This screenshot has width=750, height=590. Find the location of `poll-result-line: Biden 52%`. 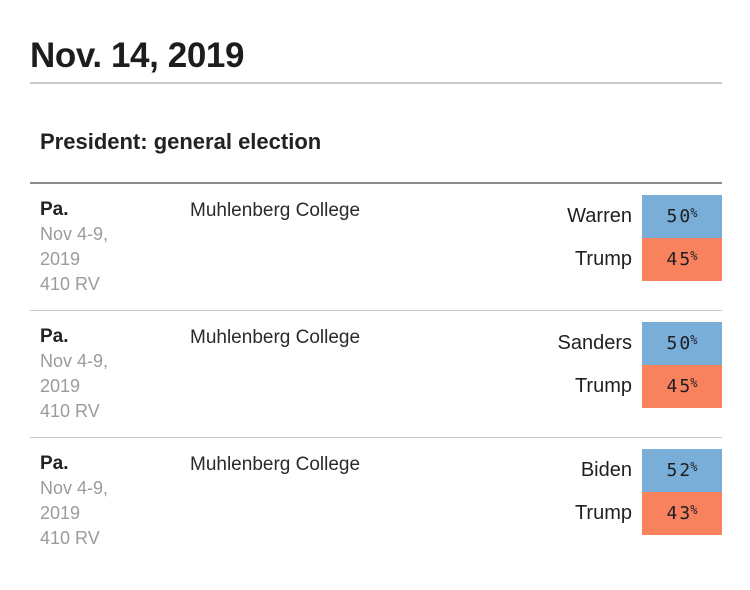

poll-result-line: Biden 52% is located at coordinates (597, 470).